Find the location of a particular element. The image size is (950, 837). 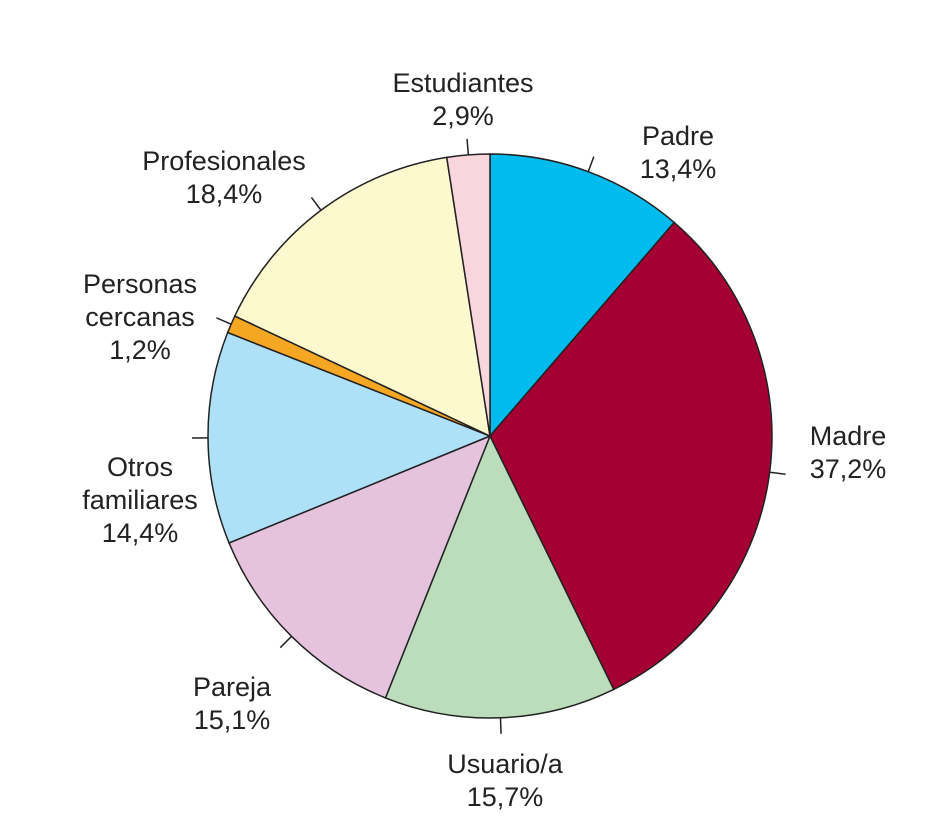

value-label: 13,4% is located at coordinates (678, 169).